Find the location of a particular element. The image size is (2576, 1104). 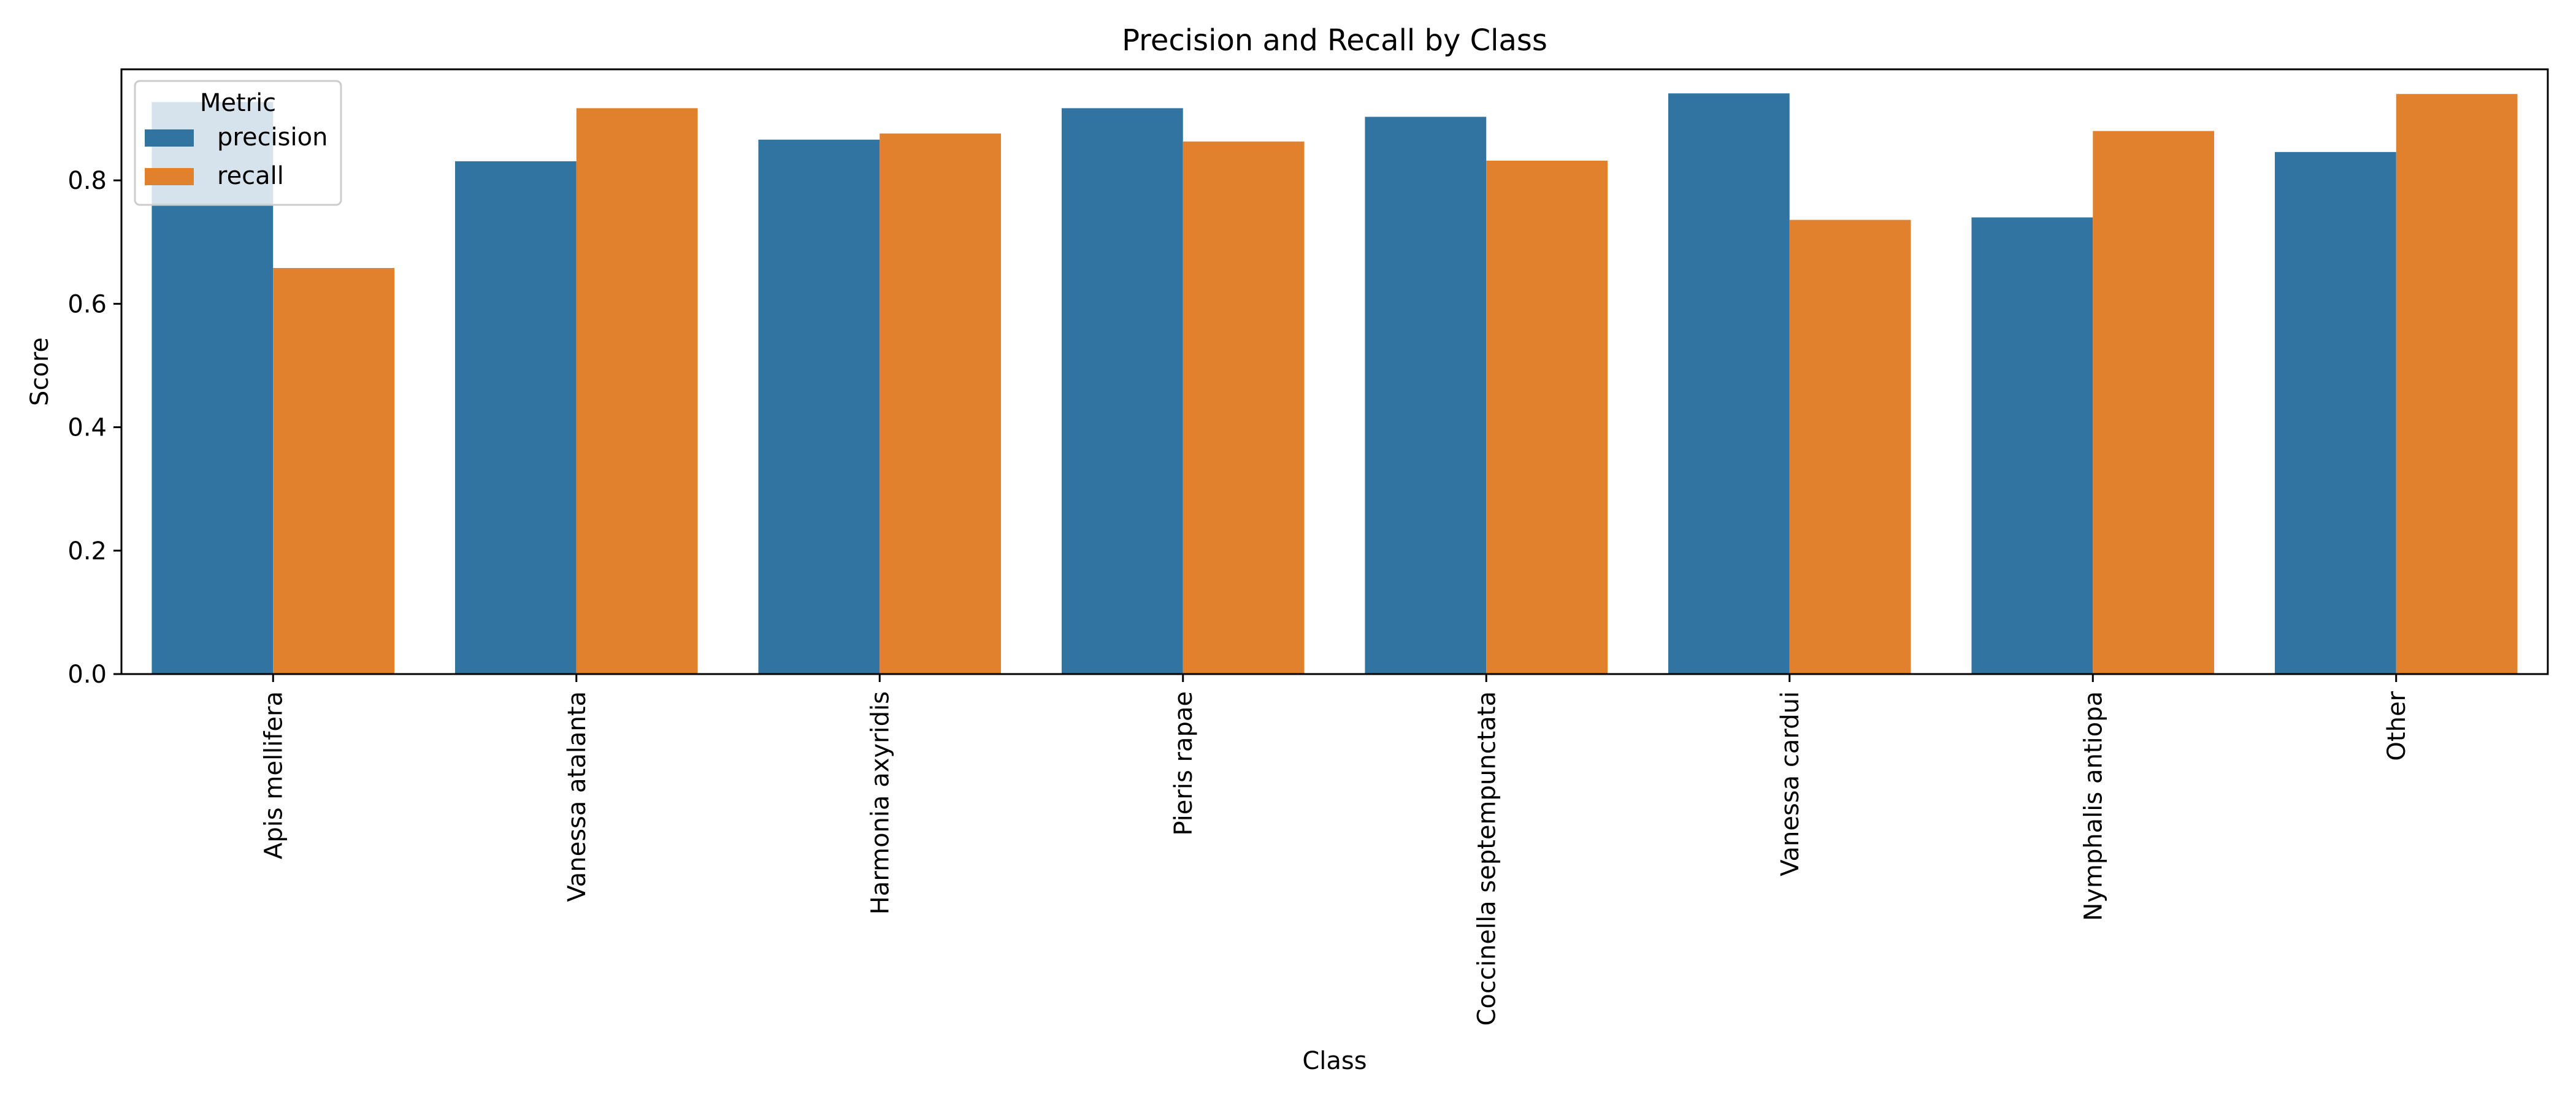

y-tick-label: 0.8 is located at coordinates (87, 181).